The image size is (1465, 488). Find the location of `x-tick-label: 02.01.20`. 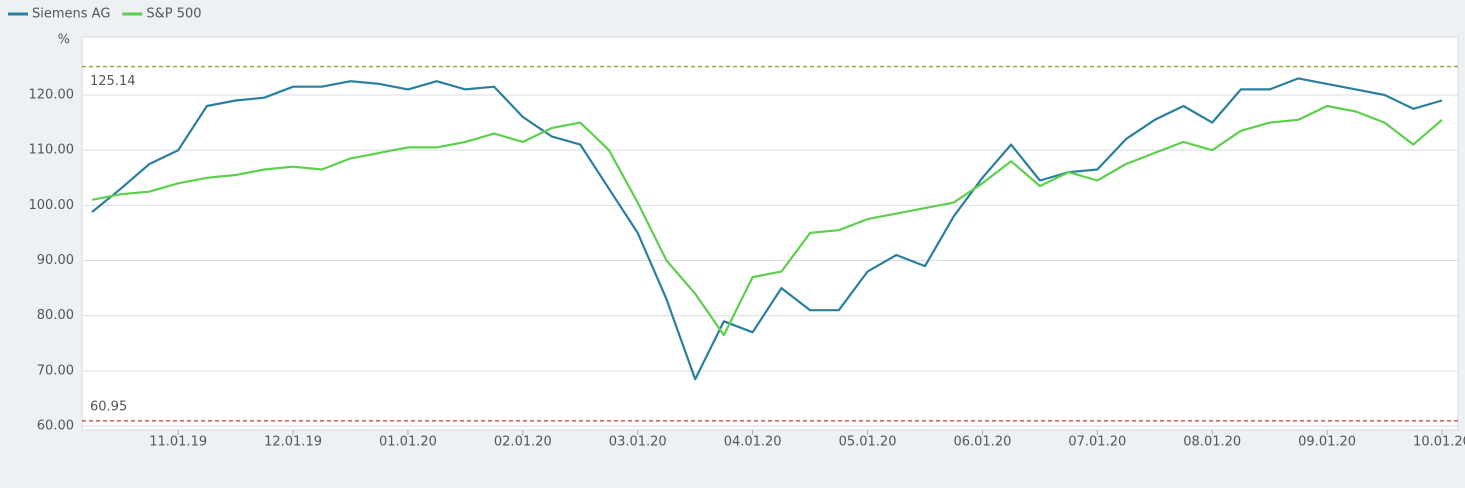

x-tick-label: 02.01.20 is located at coordinates (523, 442).